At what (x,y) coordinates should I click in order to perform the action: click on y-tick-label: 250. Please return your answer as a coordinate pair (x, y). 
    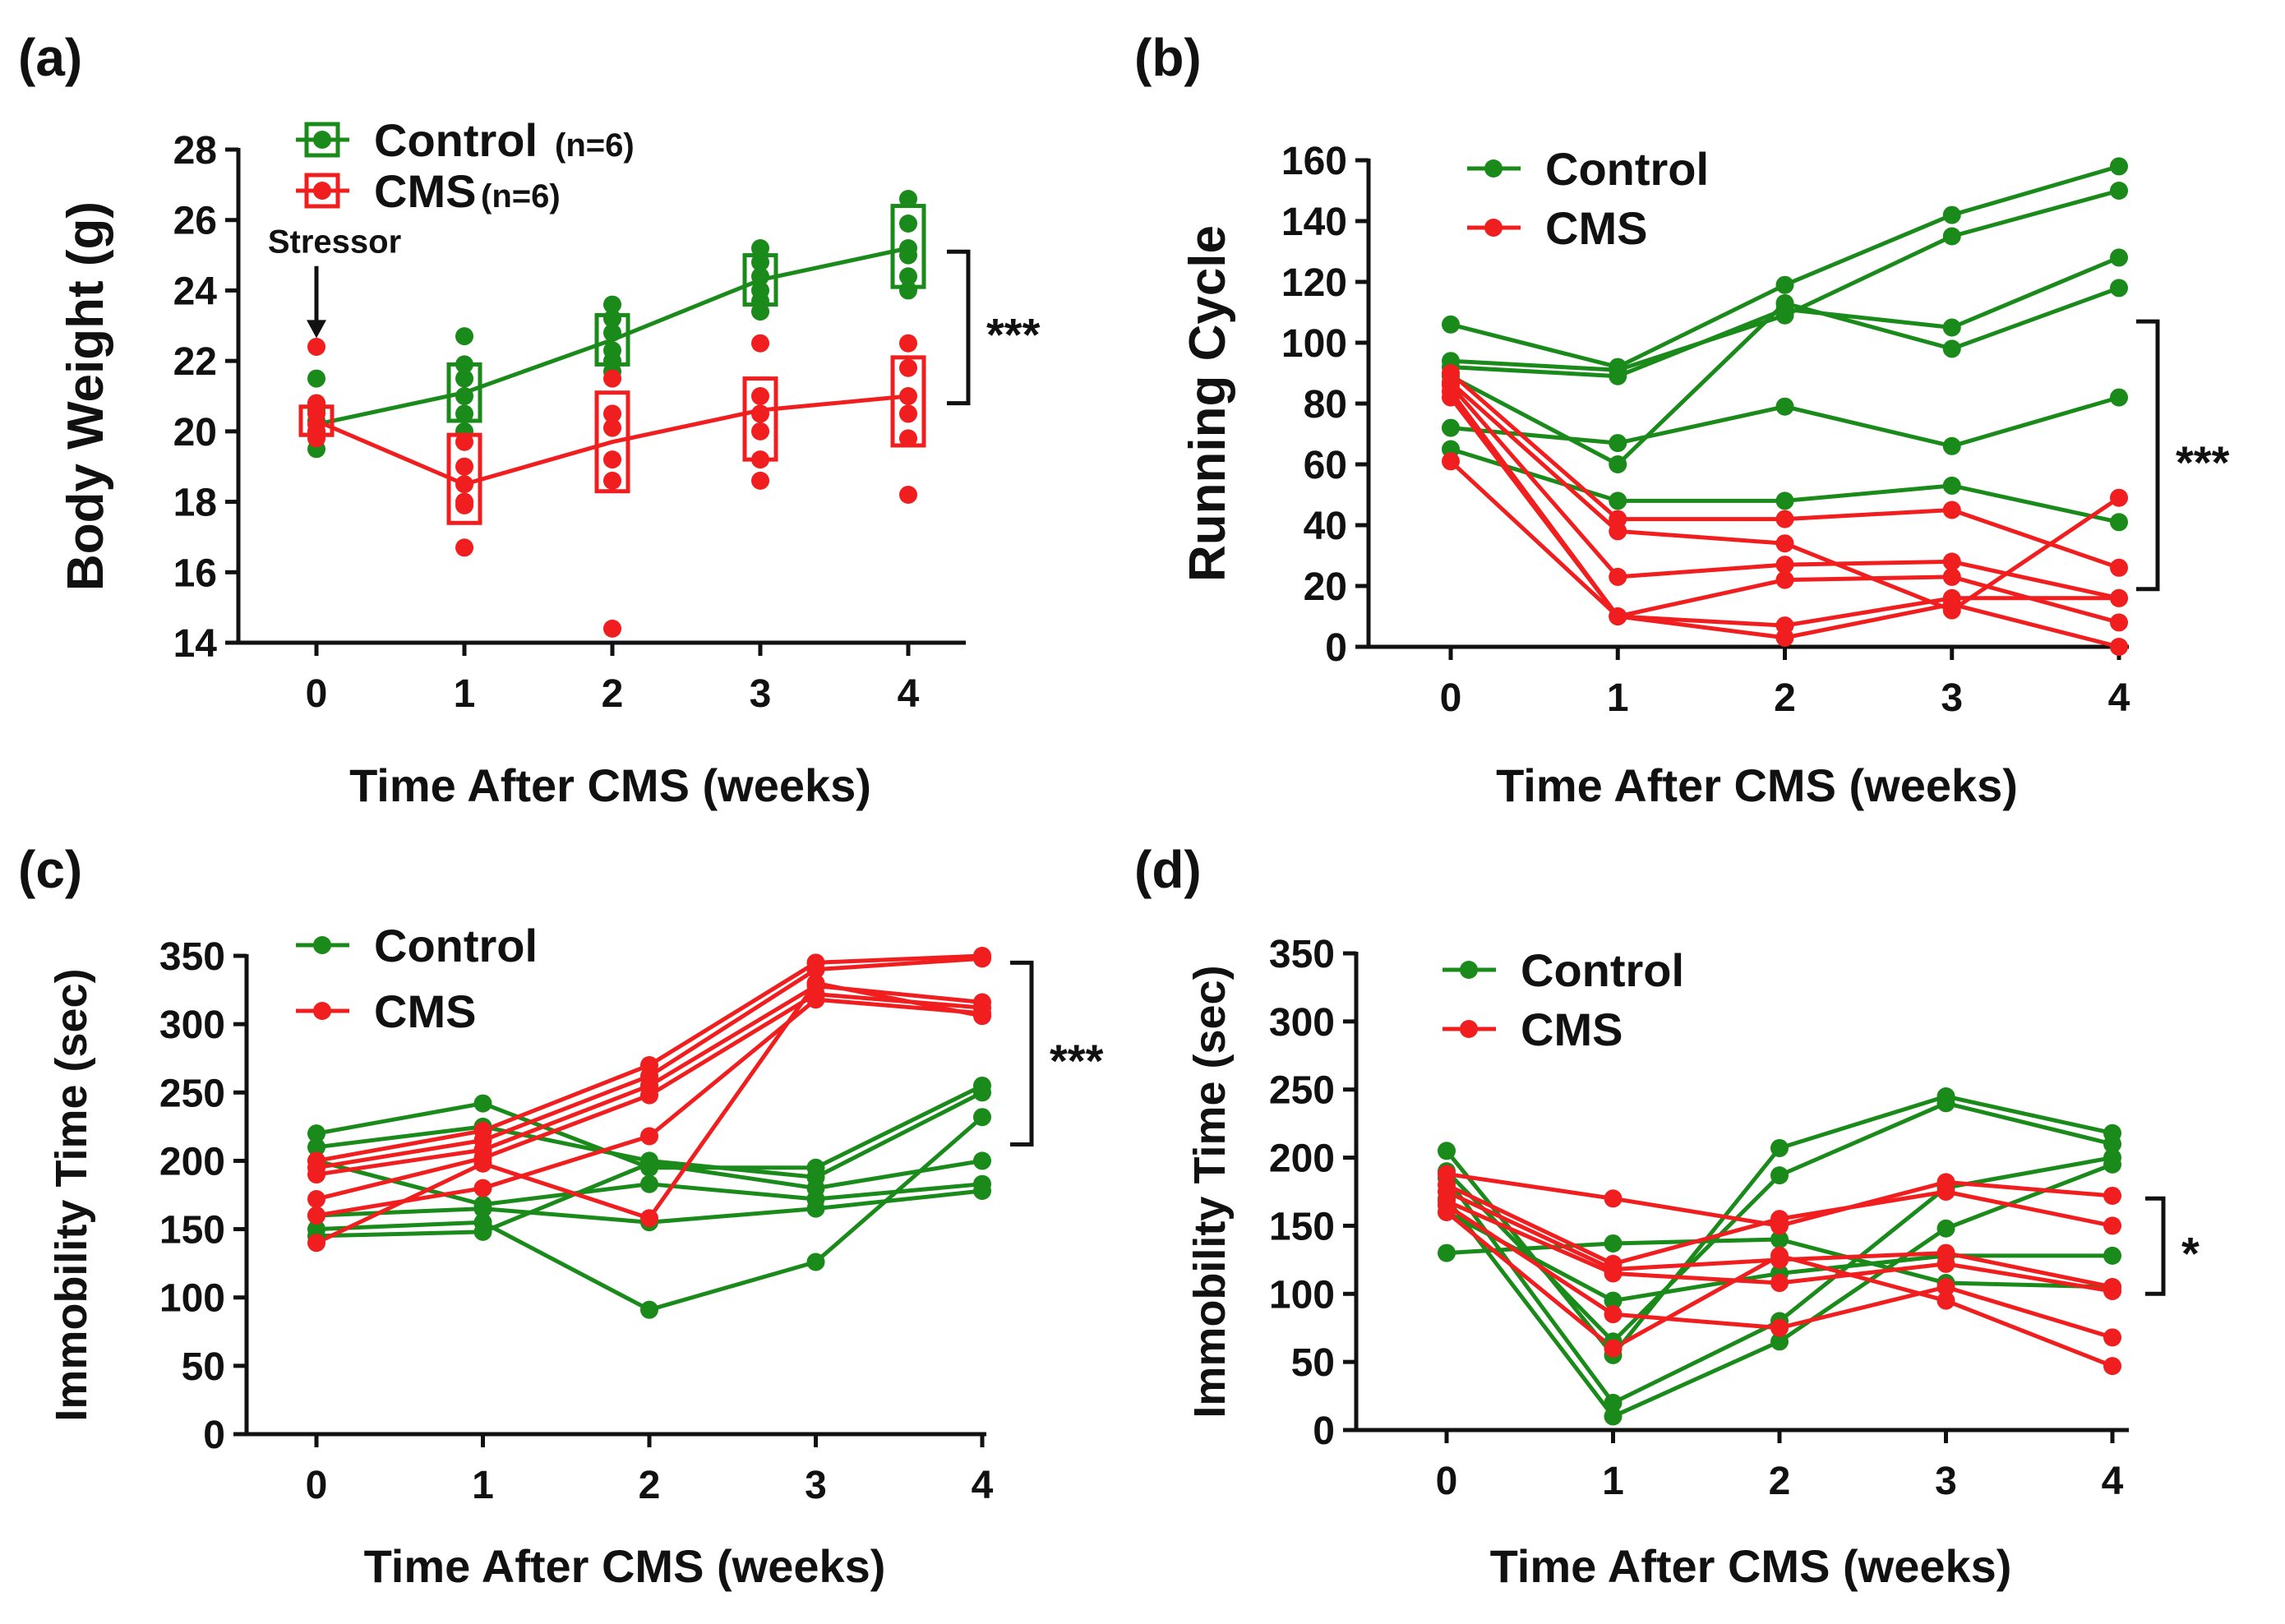
    Looking at the image, I should click on (192, 1093).